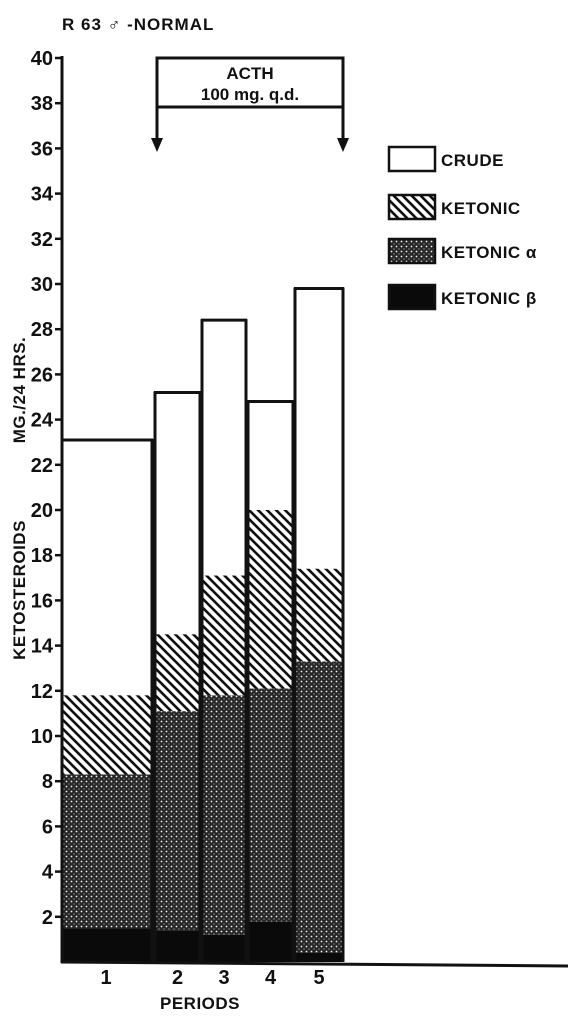  I want to click on legend-label-0: CRUDE, so click(472, 160).